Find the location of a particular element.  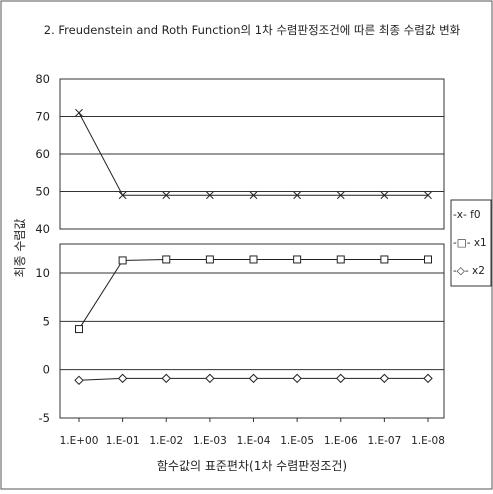

y-tick-label: 40 is located at coordinates (42, 229).